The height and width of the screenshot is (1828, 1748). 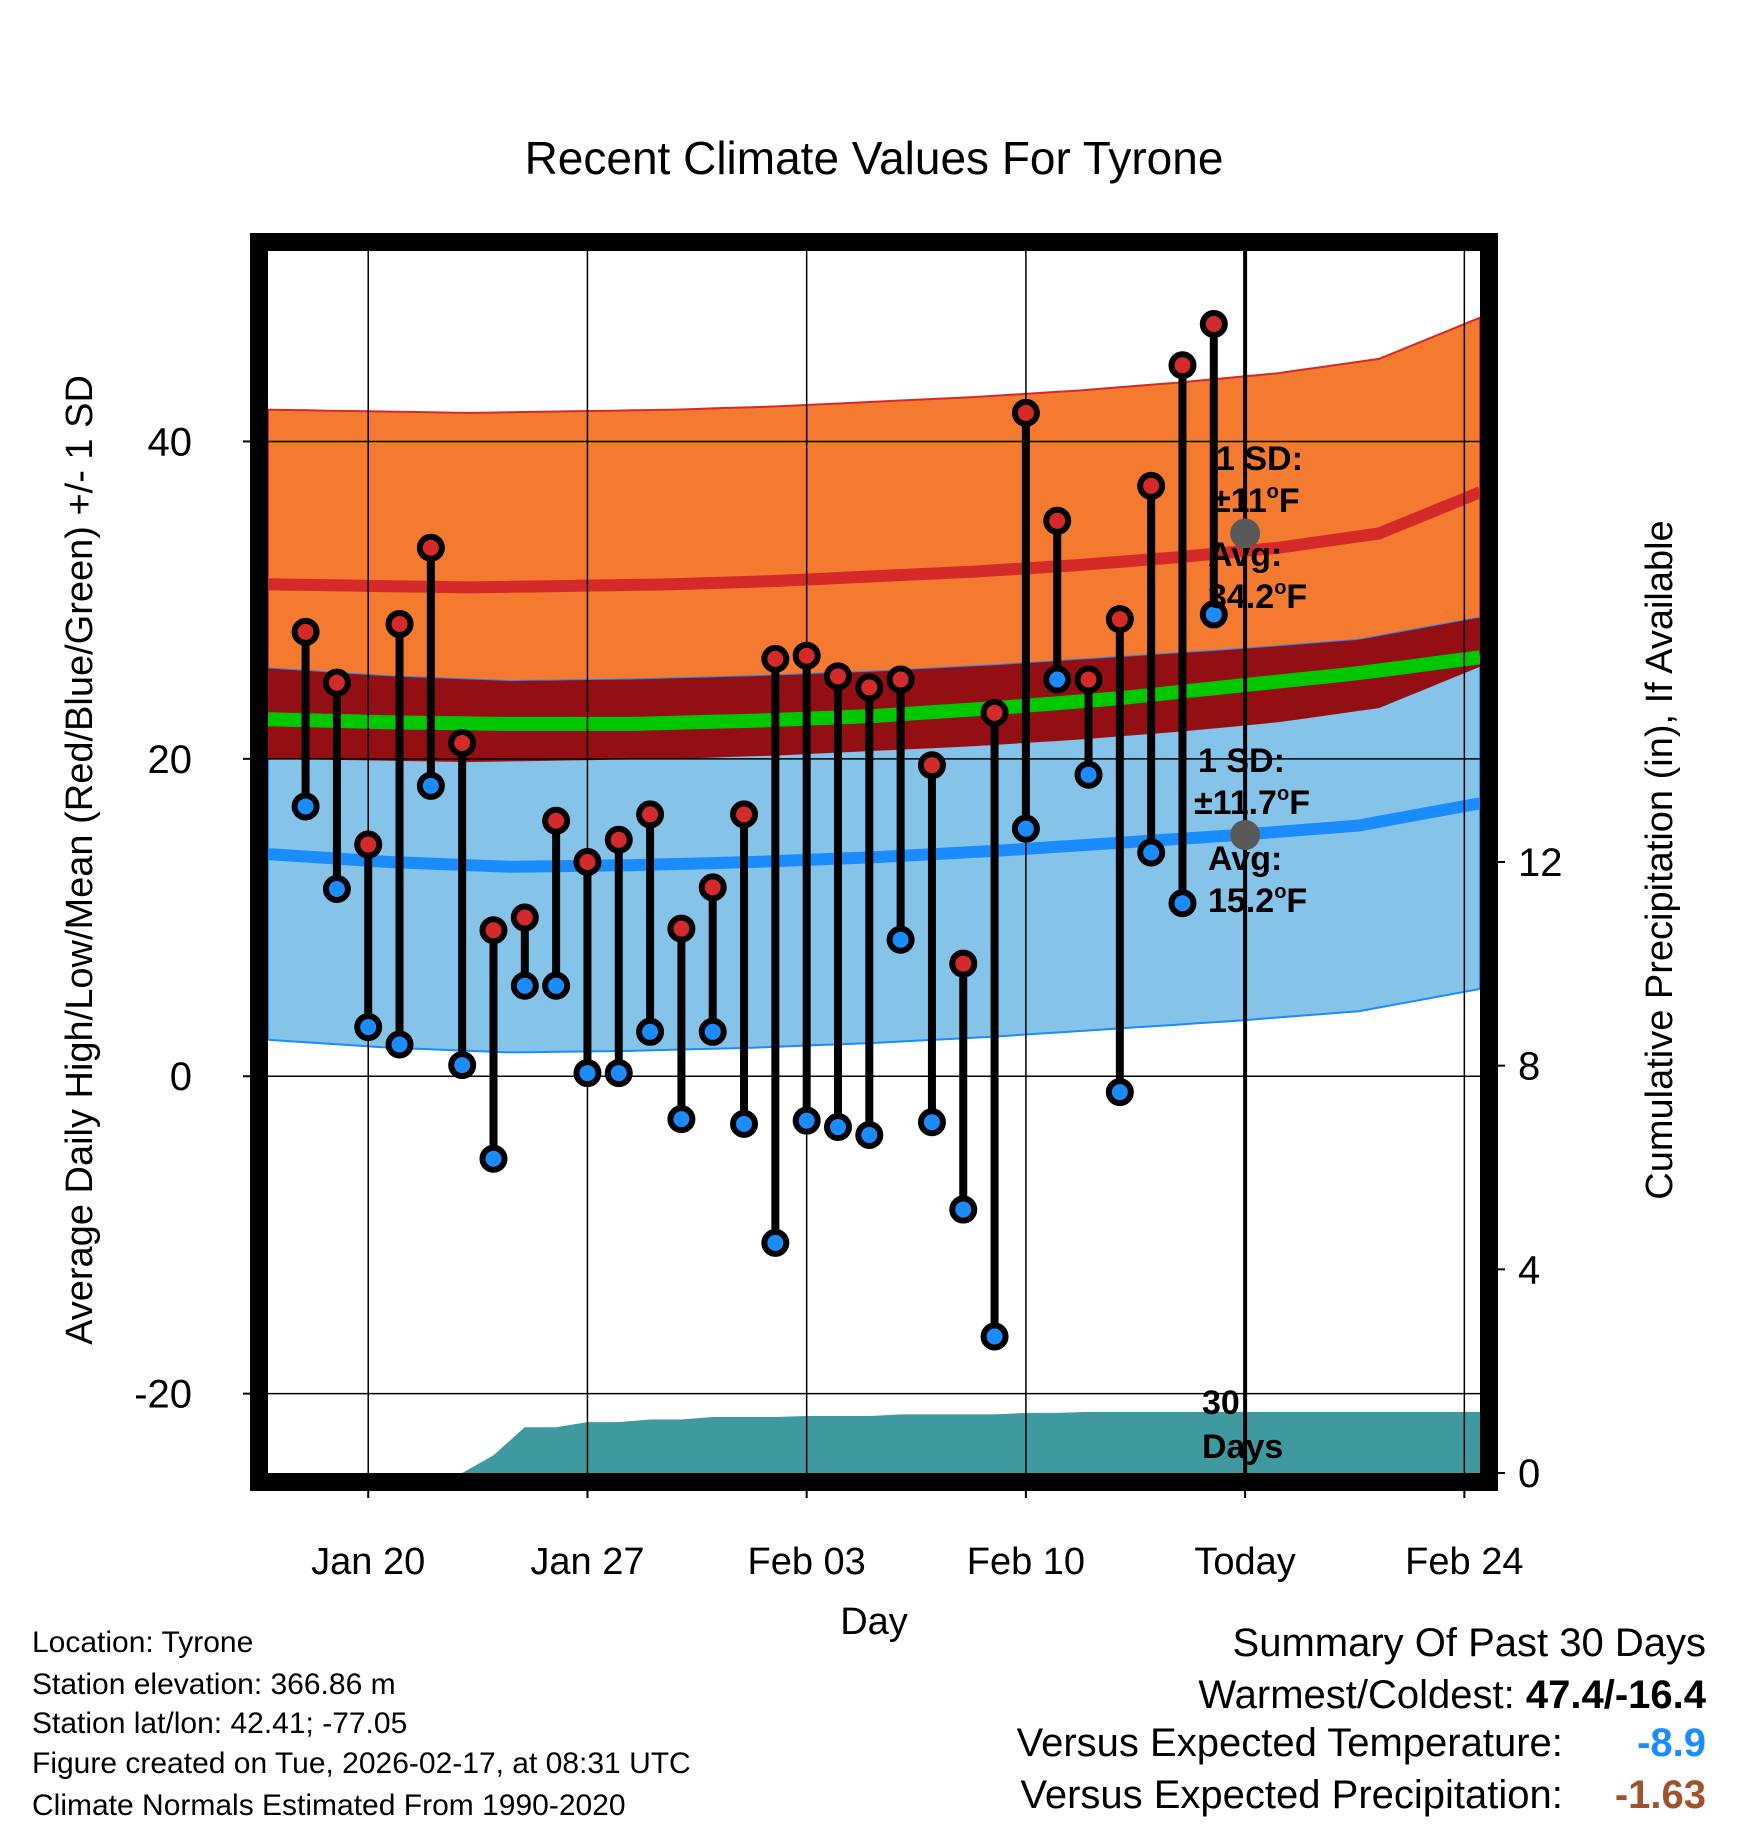 What do you see at coordinates (1259, 459) in the screenshot?
I see `high-sd-label: 1 SD:` at bounding box center [1259, 459].